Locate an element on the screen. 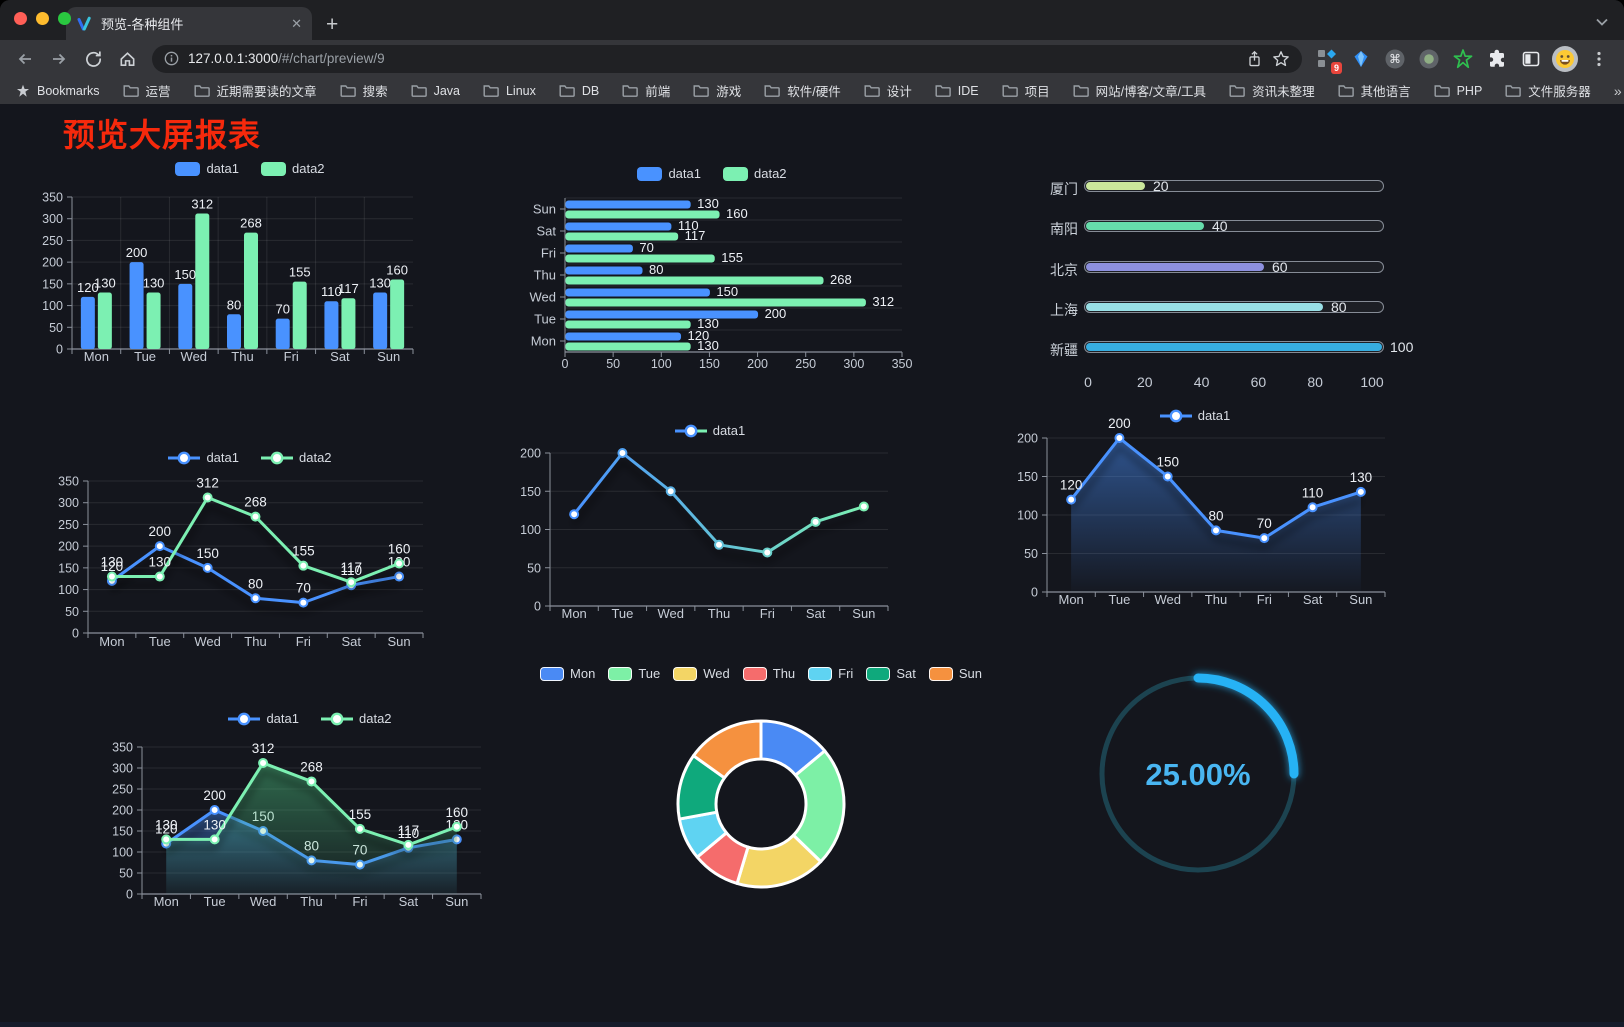 This screenshot has width=1624, height=1027. progress-row: 新疆 100 is located at coordinates (1230, 348).